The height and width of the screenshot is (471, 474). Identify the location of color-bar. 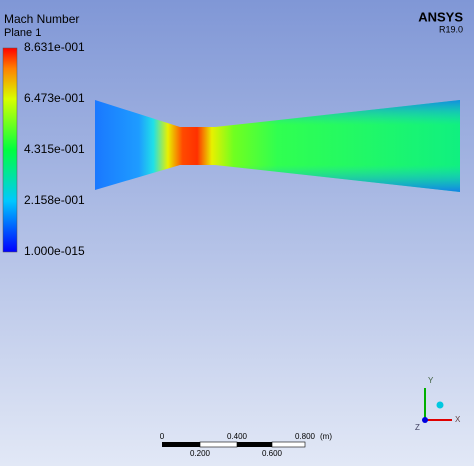
(10, 150).